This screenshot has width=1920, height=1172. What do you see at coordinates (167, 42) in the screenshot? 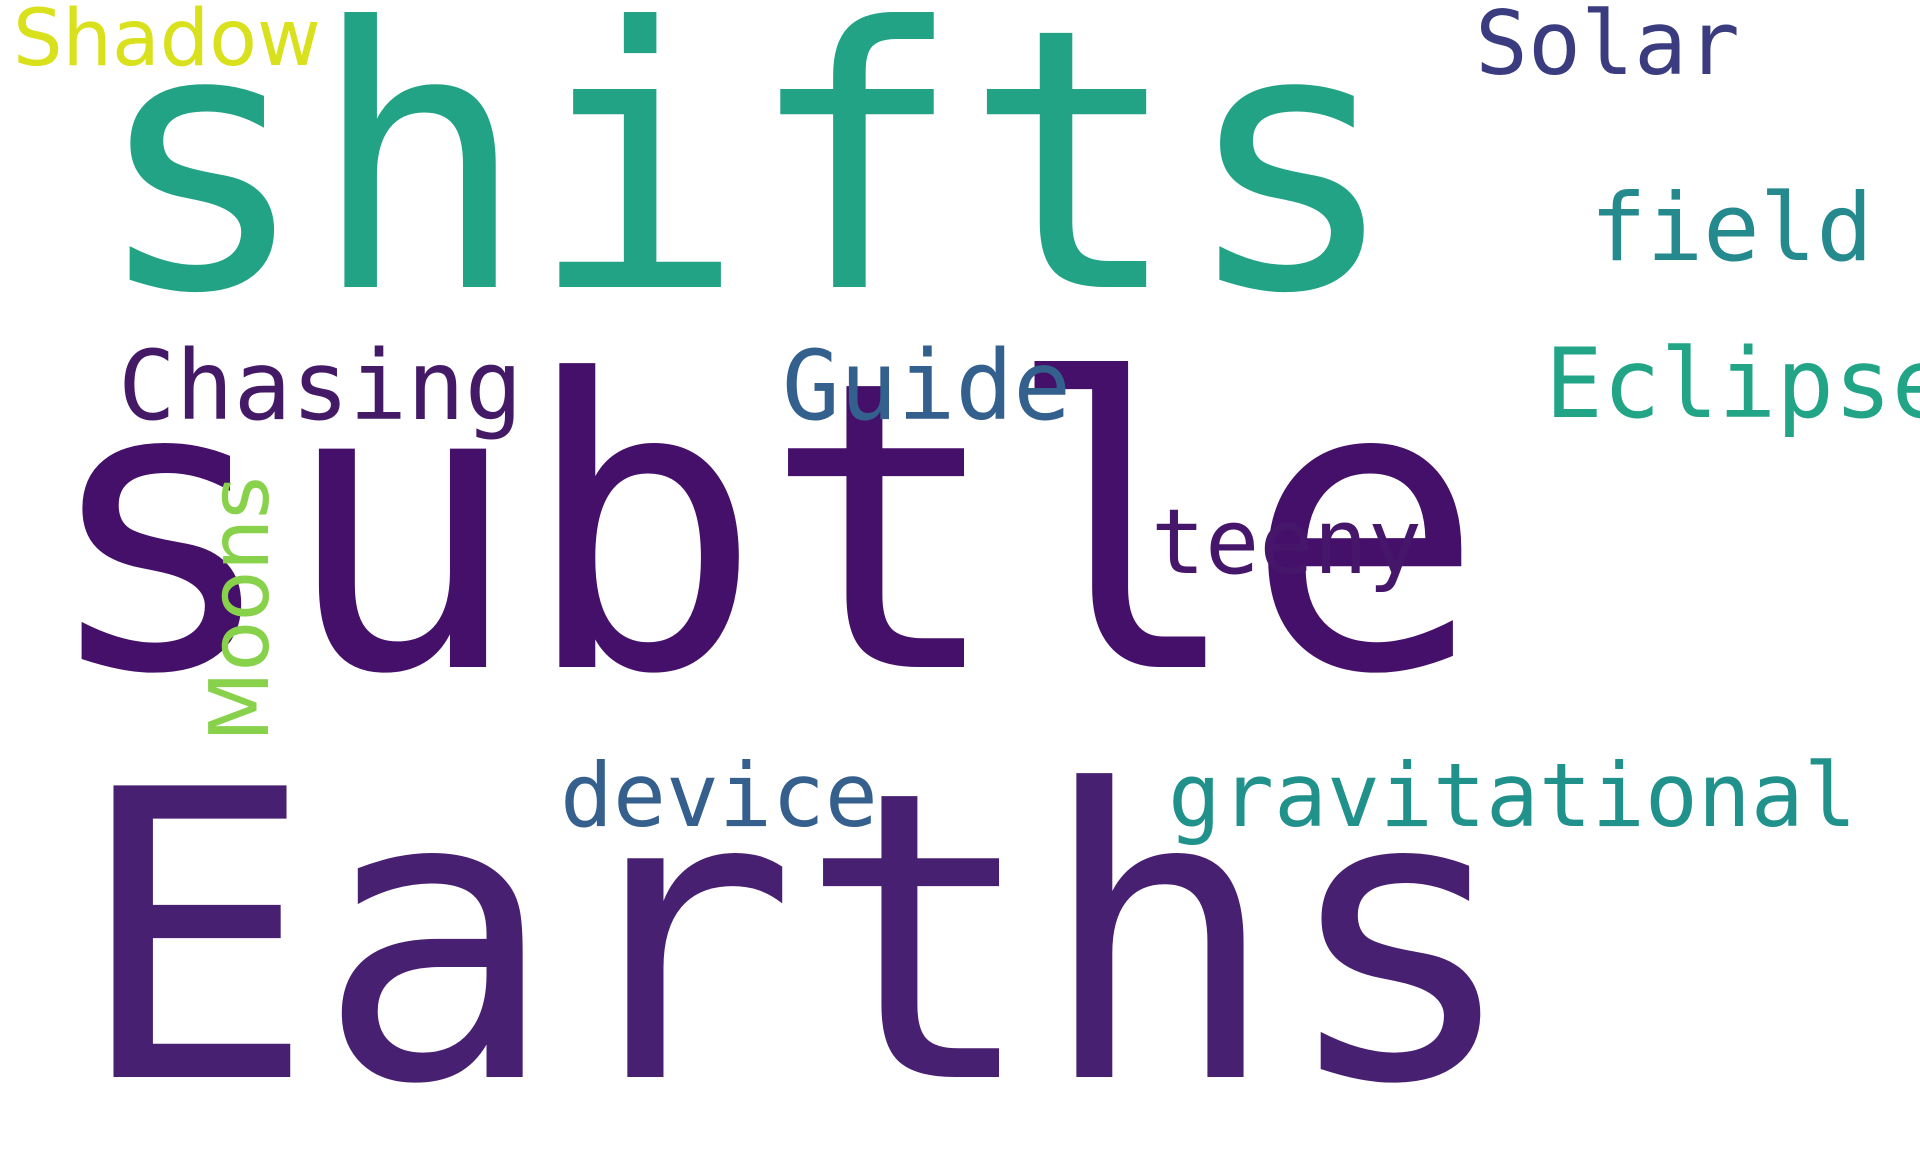
I see `word-shadow: Shadow` at bounding box center [167, 42].